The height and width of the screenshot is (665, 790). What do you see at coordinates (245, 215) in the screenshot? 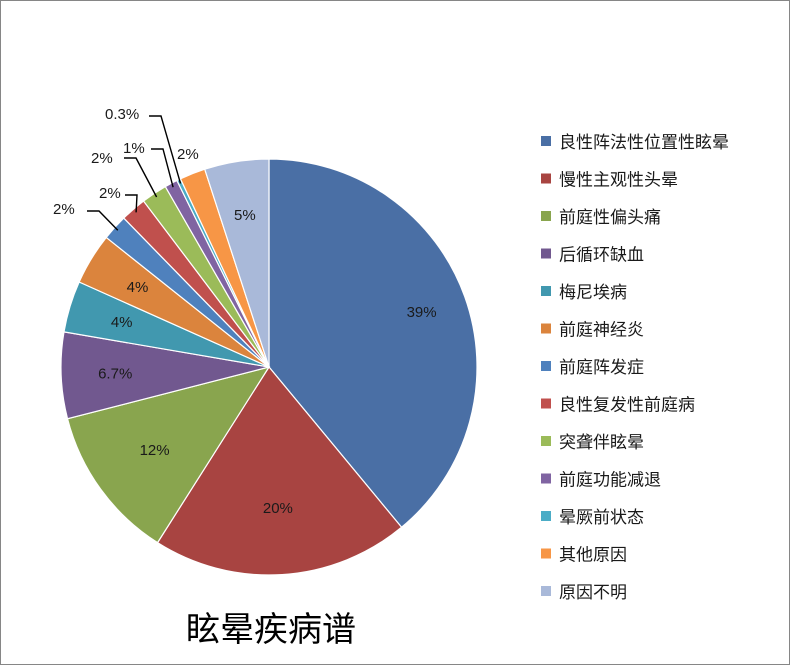
I see `slice-label-13: 5%` at bounding box center [245, 215].